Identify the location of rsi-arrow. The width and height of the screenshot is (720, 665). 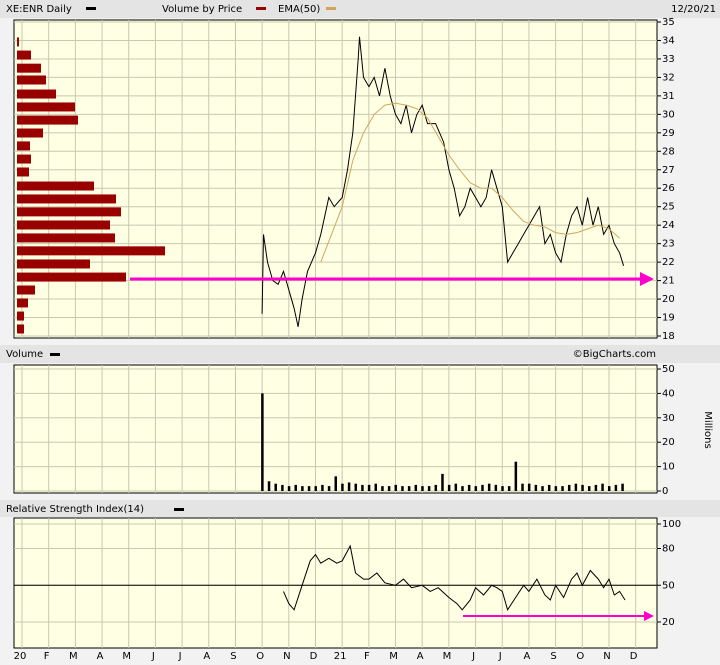
(558, 616).